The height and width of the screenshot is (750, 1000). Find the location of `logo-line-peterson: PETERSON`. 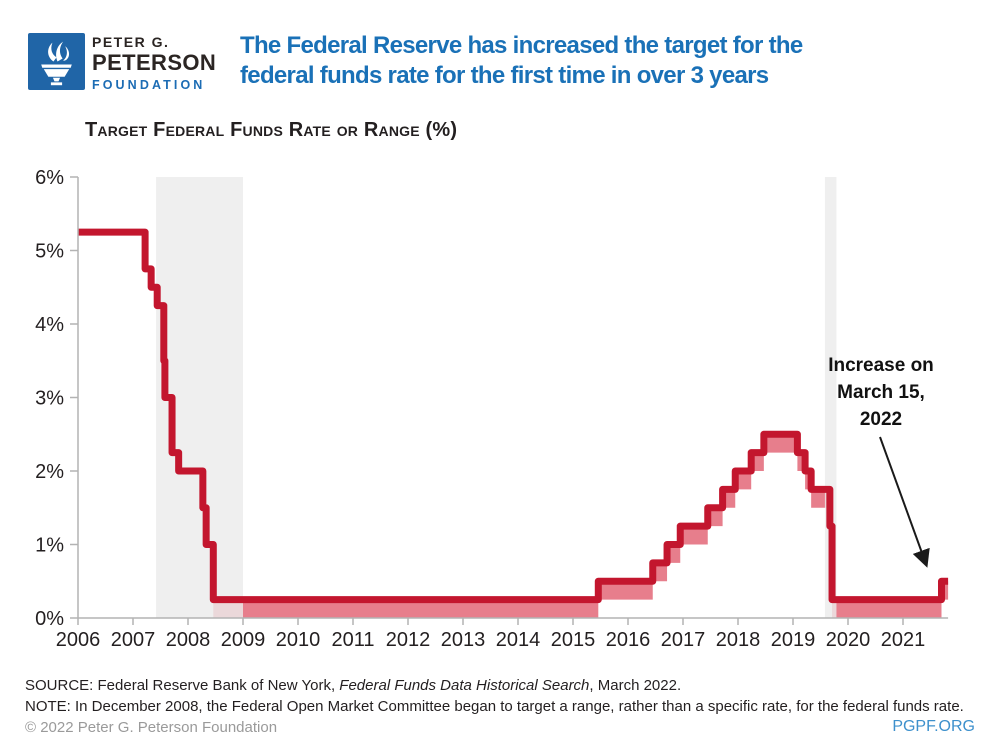

logo-line-peterson: PETERSON is located at coordinates (154, 62).